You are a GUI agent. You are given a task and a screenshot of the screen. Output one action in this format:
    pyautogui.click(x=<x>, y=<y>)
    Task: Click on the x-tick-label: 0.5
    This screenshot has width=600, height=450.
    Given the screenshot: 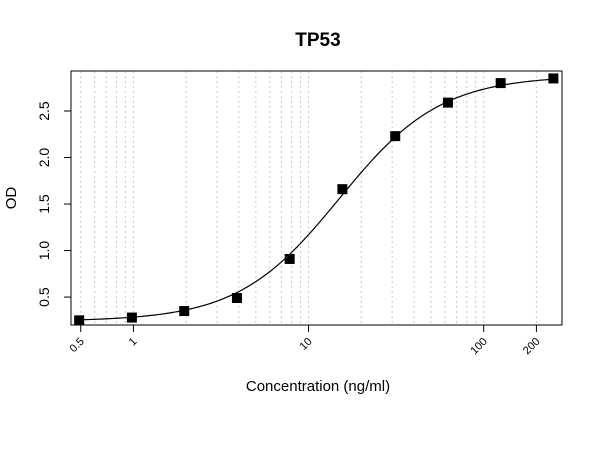 What is the action you would take?
    pyautogui.click(x=77, y=345)
    